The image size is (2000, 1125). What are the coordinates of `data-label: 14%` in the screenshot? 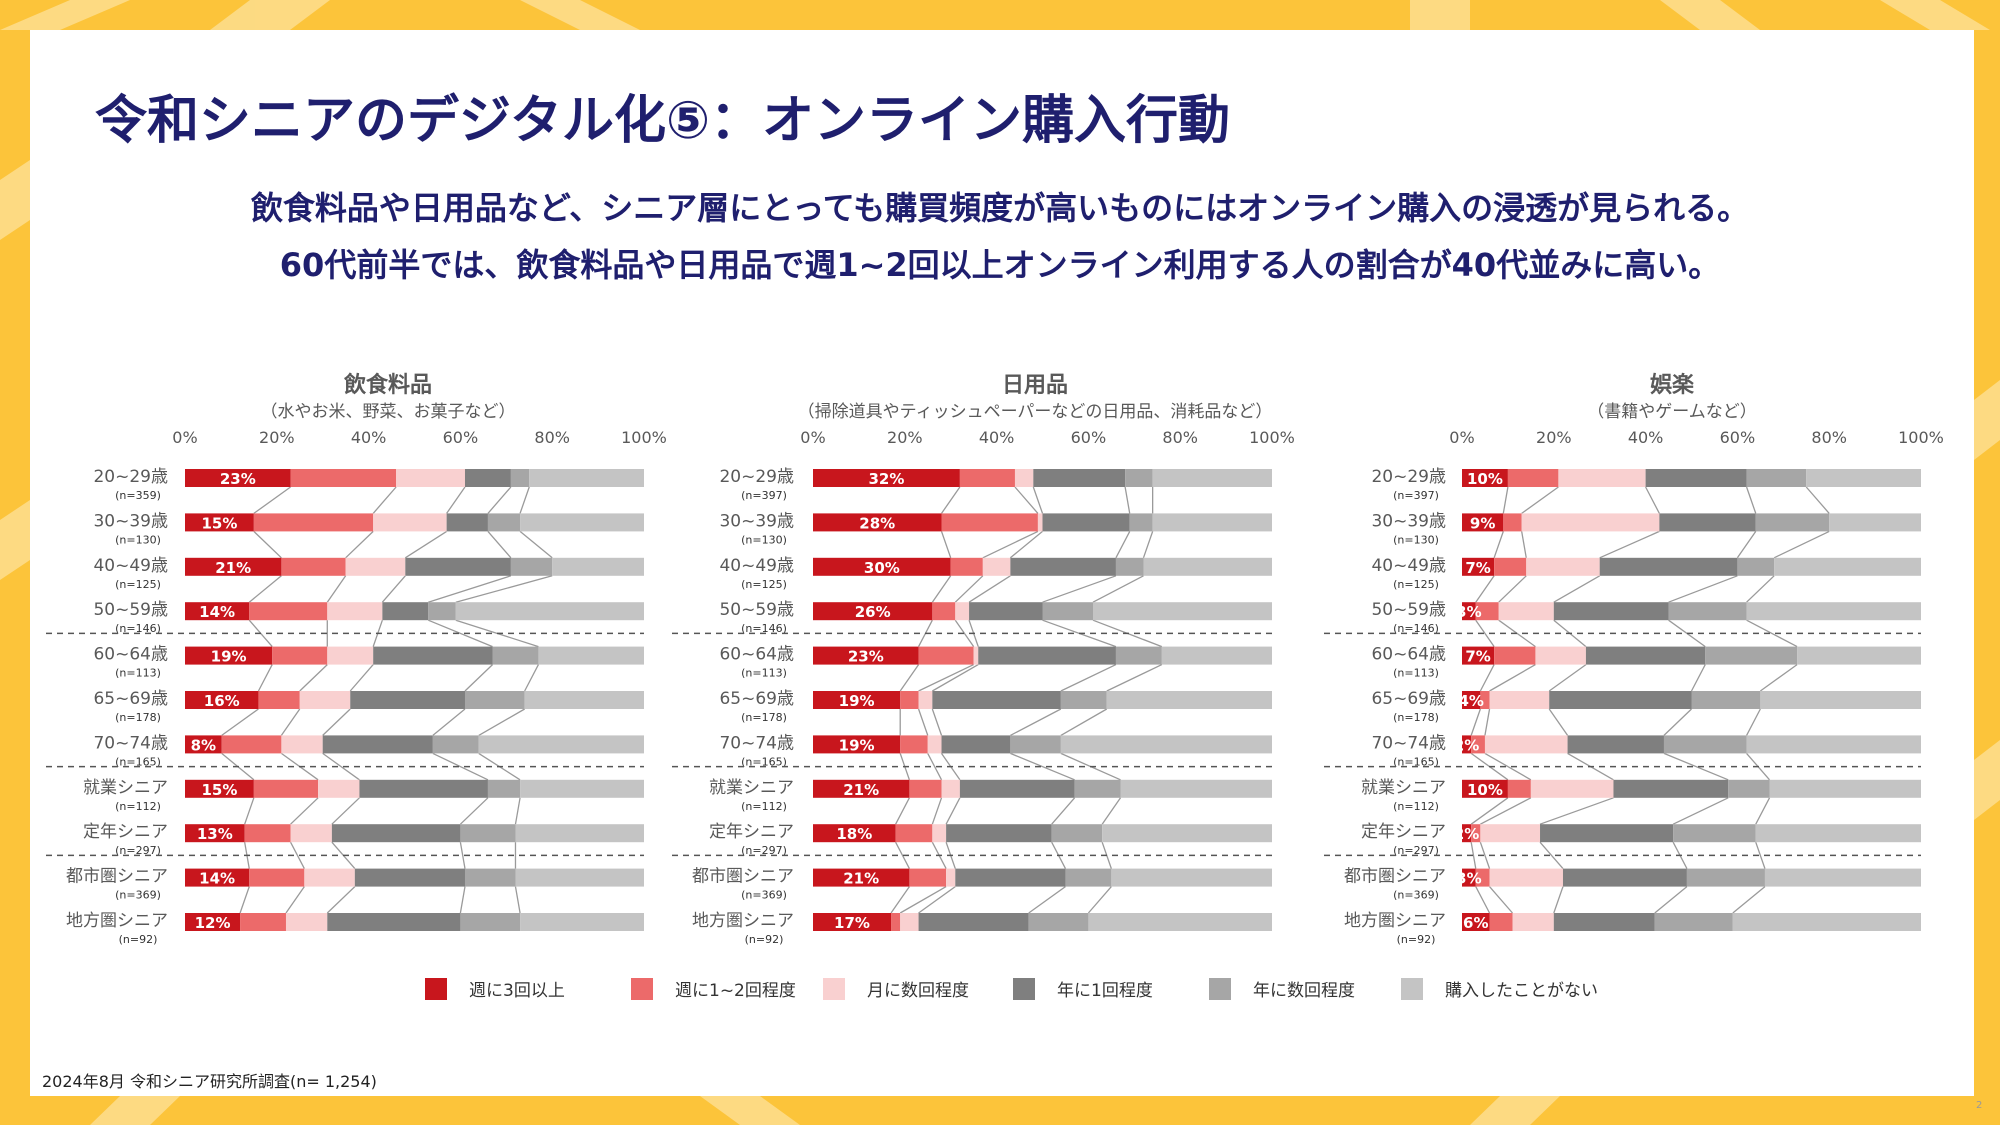 It's located at (217, 879).